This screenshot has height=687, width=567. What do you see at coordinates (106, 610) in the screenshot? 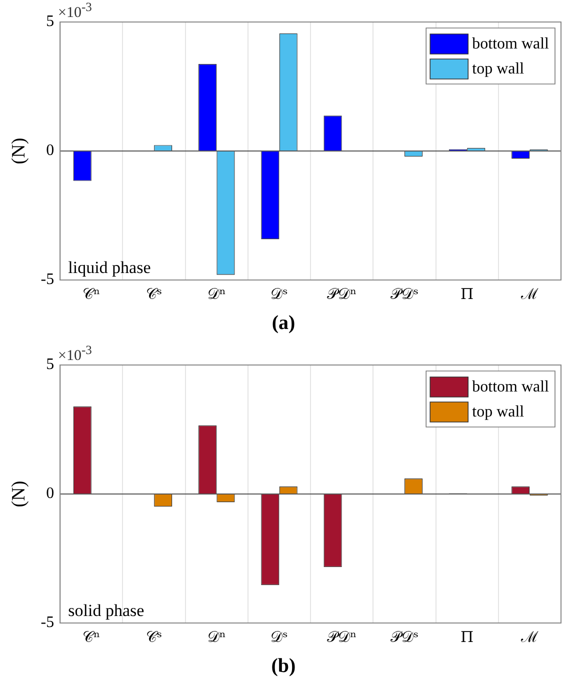
I see `annotation: solid phase` at bounding box center [106, 610].